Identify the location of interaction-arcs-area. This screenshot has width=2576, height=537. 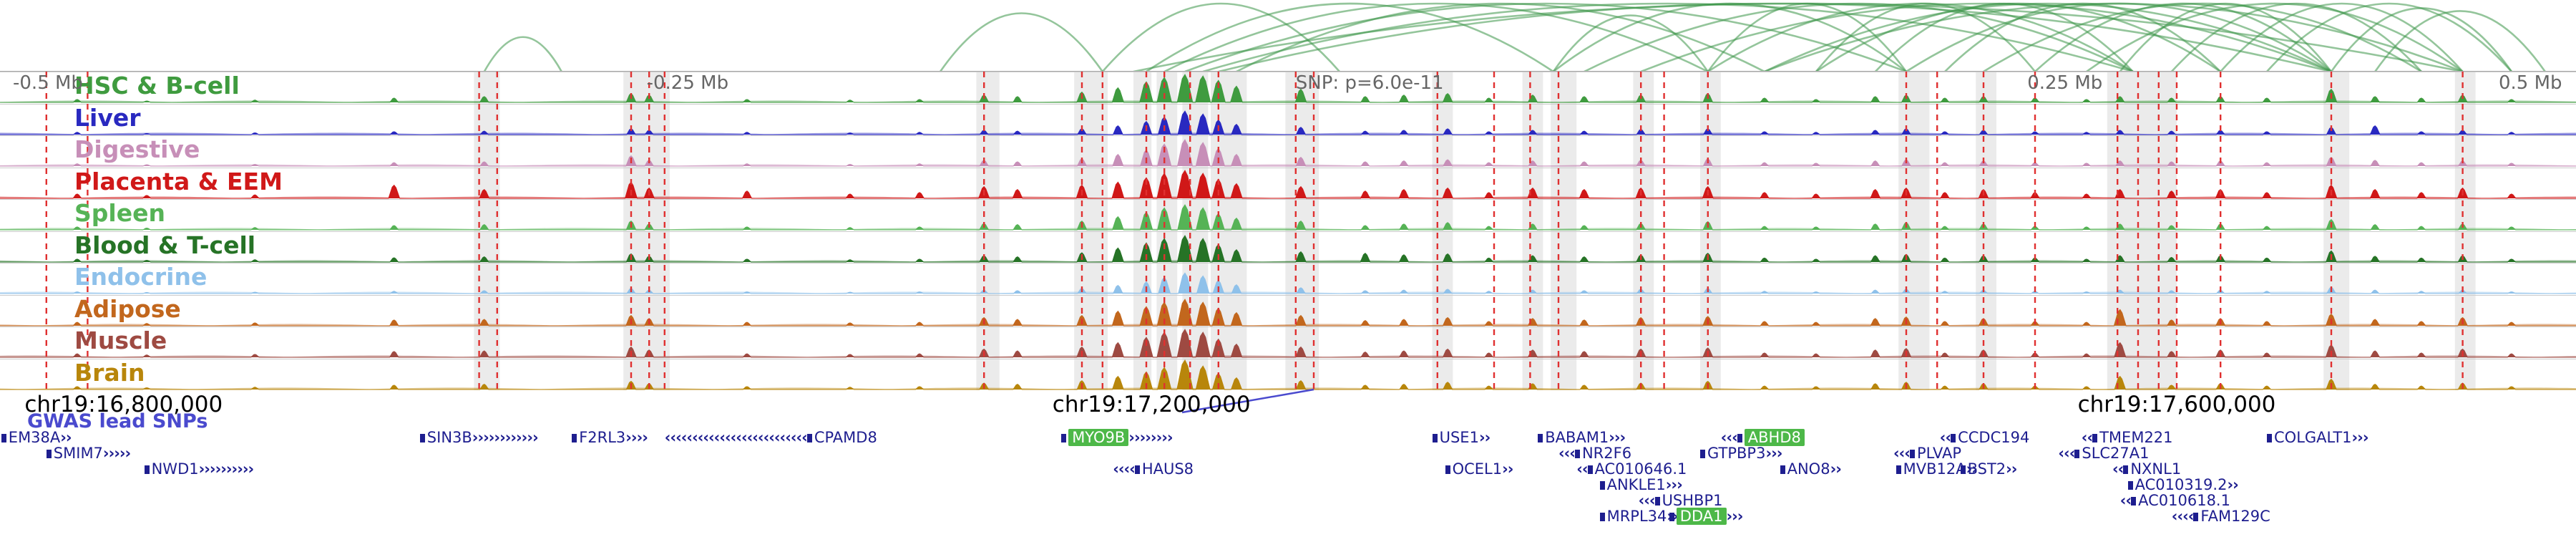
(1288, 37).